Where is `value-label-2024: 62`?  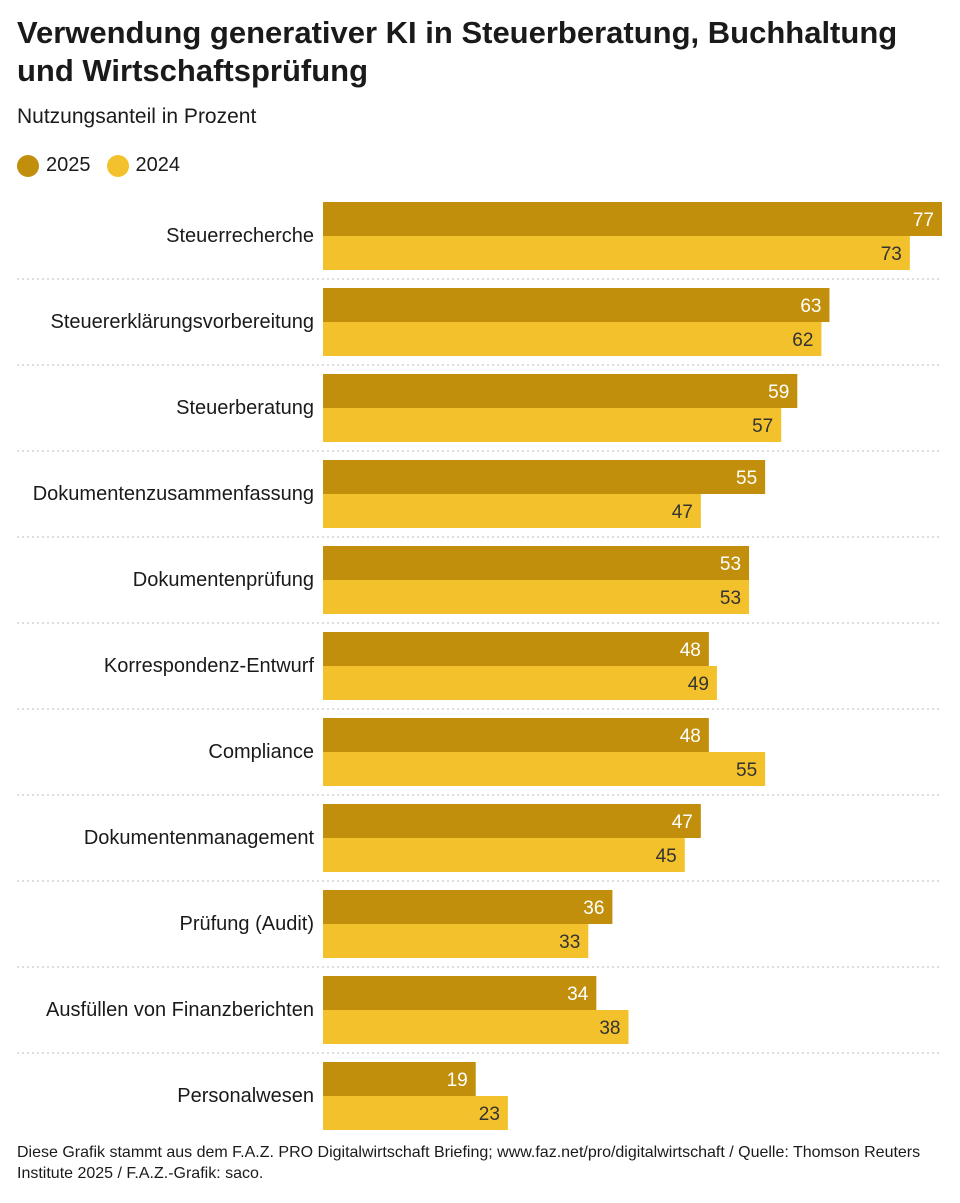
value-label-2024: 62 is located at coordinates (802, 340).